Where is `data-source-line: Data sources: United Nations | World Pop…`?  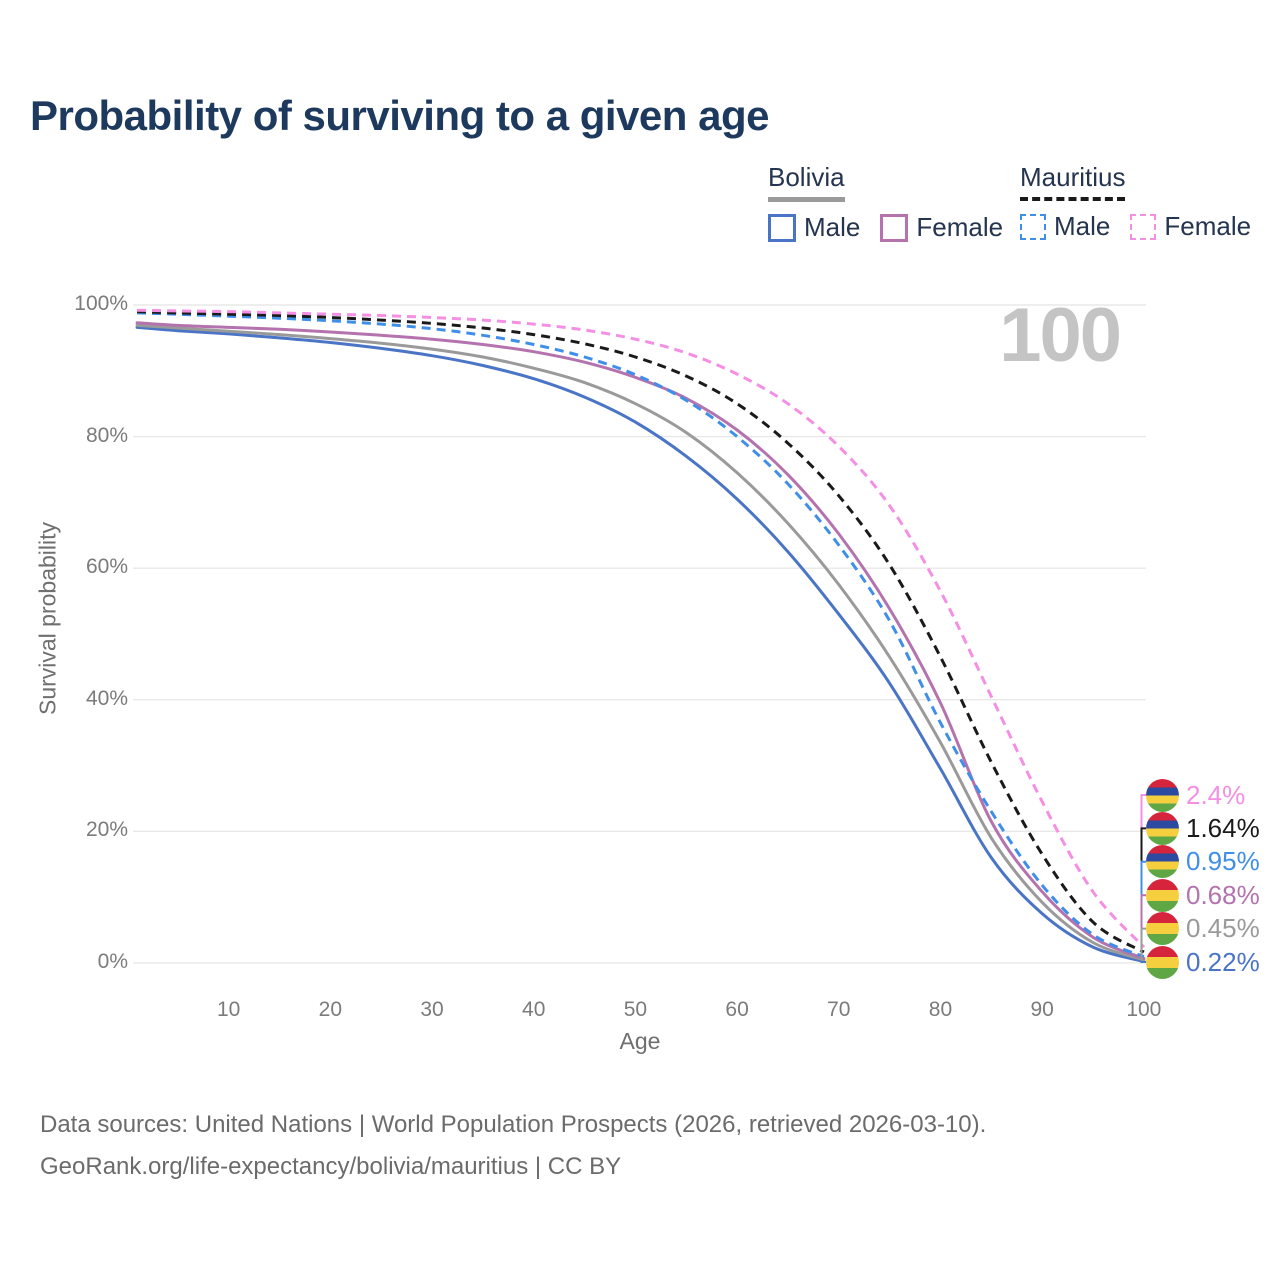
data-source-line: Data sources: United Nations | World Pop… is located at coordinates (513, 1124).